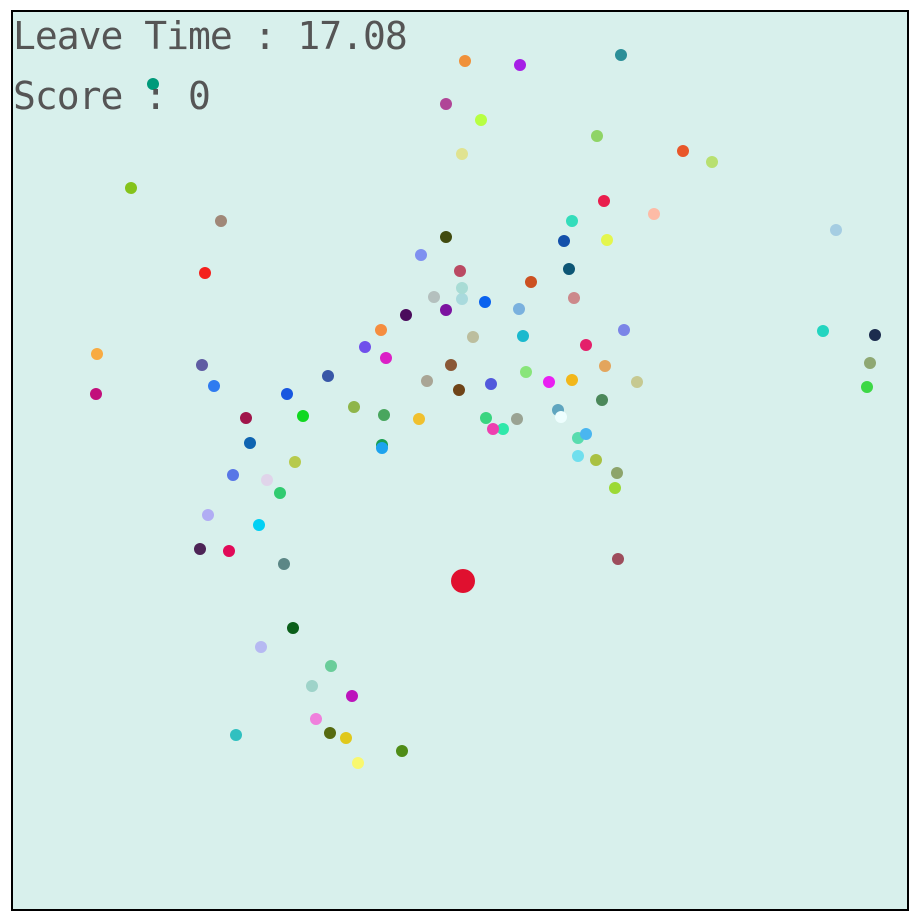  I want to click on score-label: Score : 0, so click(112, 96).